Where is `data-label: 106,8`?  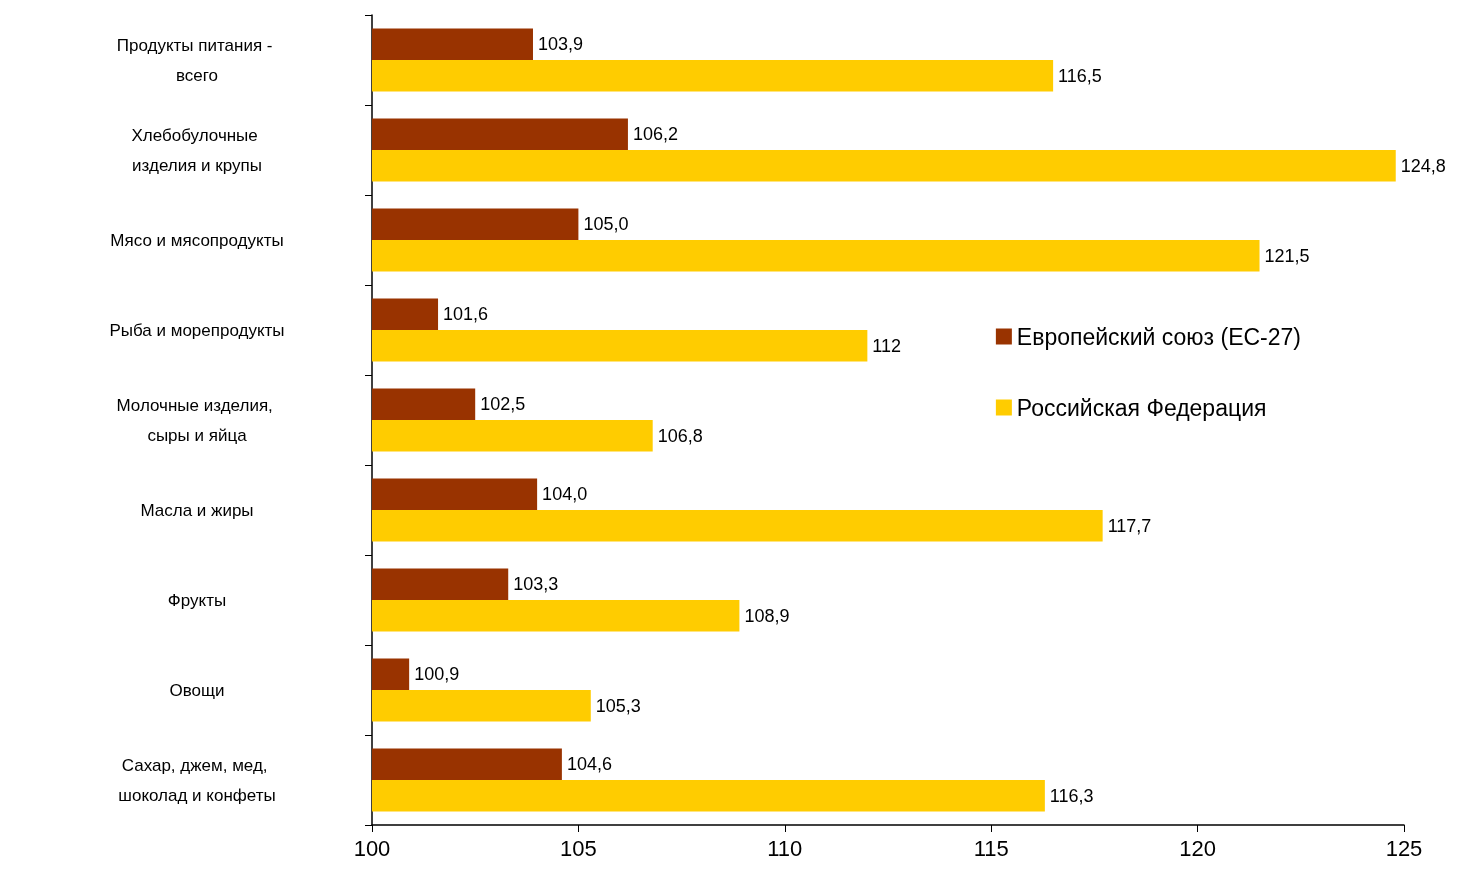 data-label: 106,8 is located at coordinates (680, 435).